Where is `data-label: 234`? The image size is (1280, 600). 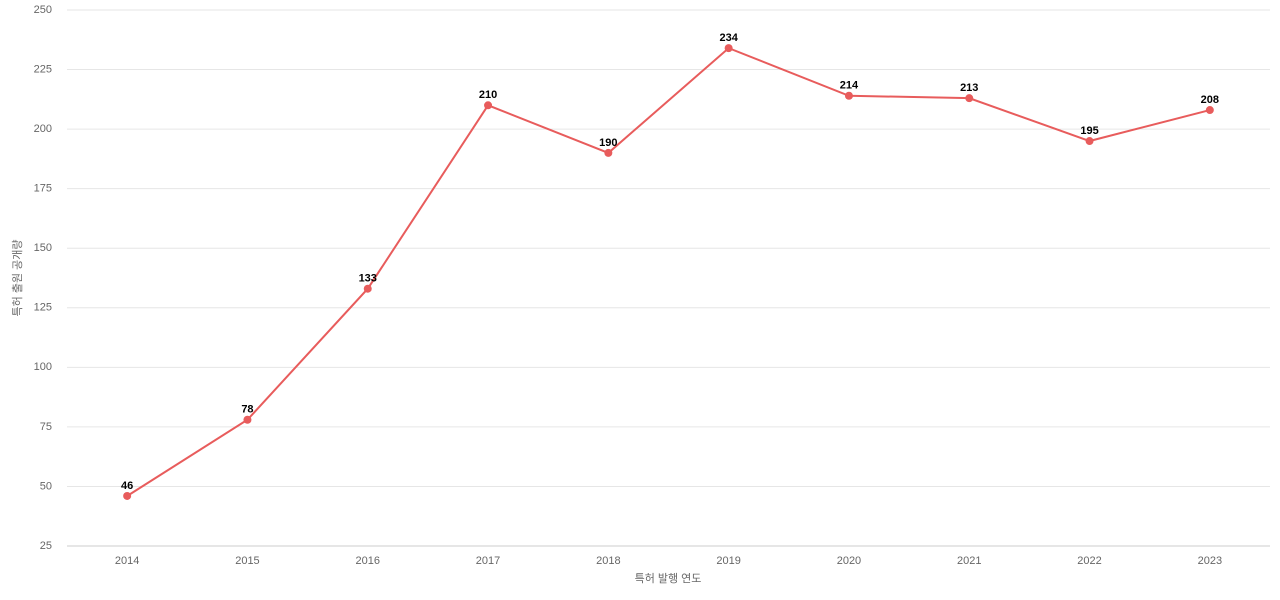
data-label: 234 is located at coordinates (728, 38).